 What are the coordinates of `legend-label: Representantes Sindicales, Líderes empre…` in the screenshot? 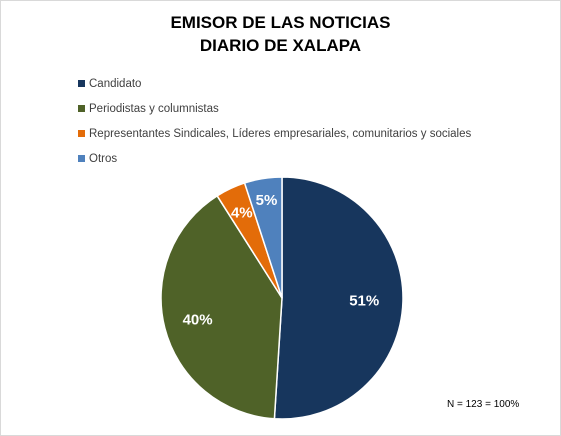 It's located at (280, 133).